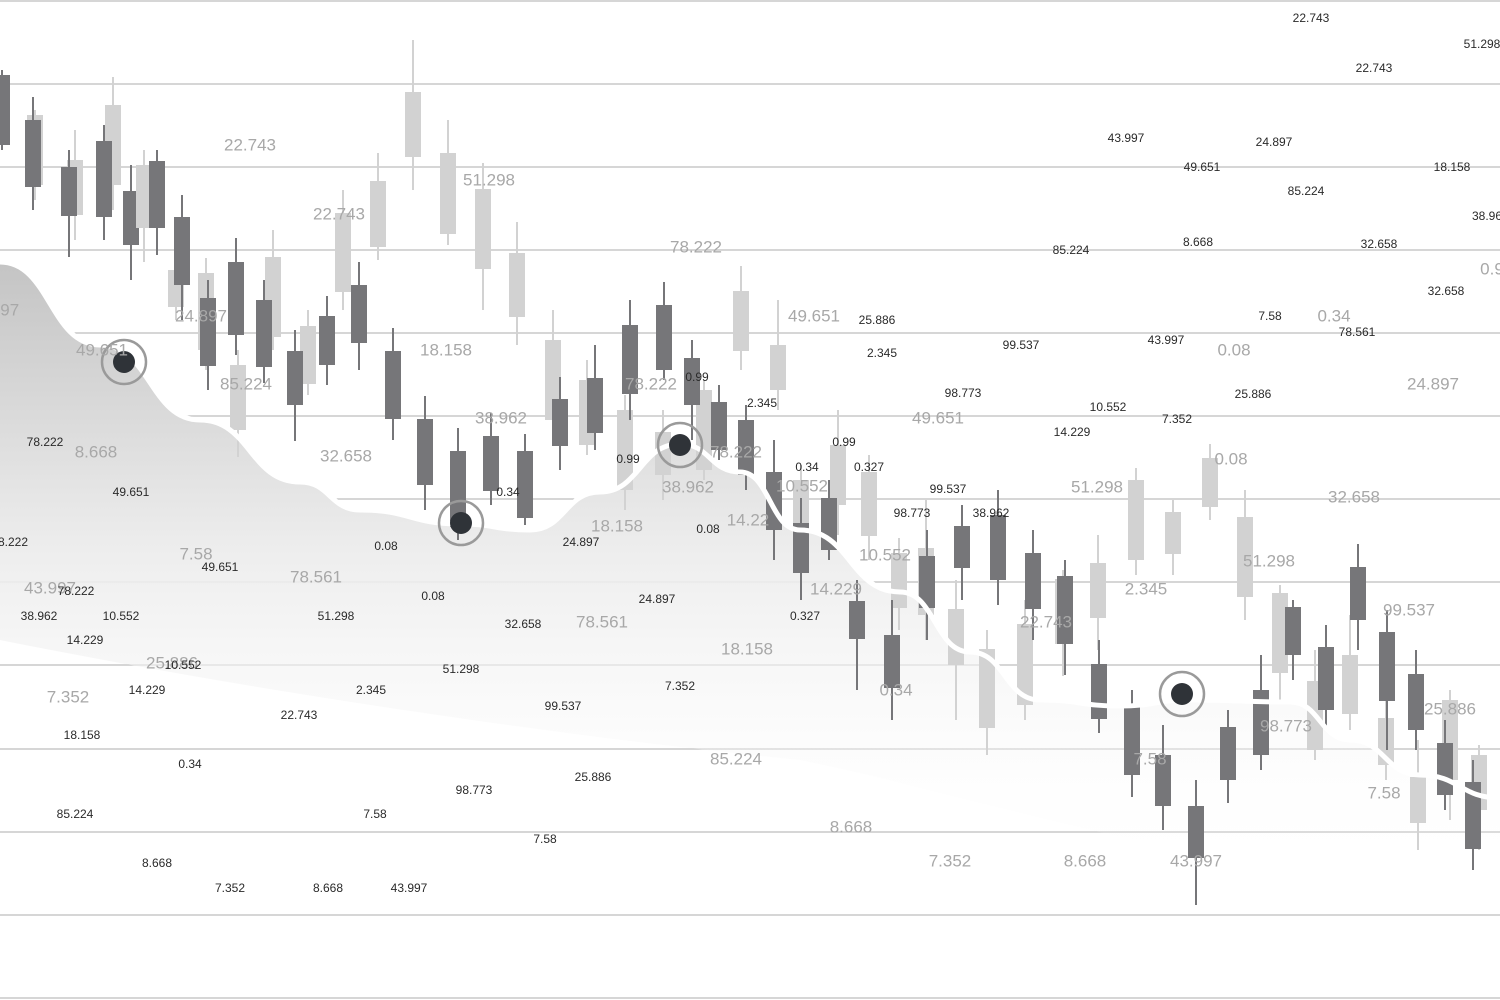 This screenshot has width=1500, height=1000. What do you see at coordinates (68, 696) in the screenshot?
I see `label-large: 7.352` at bounding box center [68, 696].